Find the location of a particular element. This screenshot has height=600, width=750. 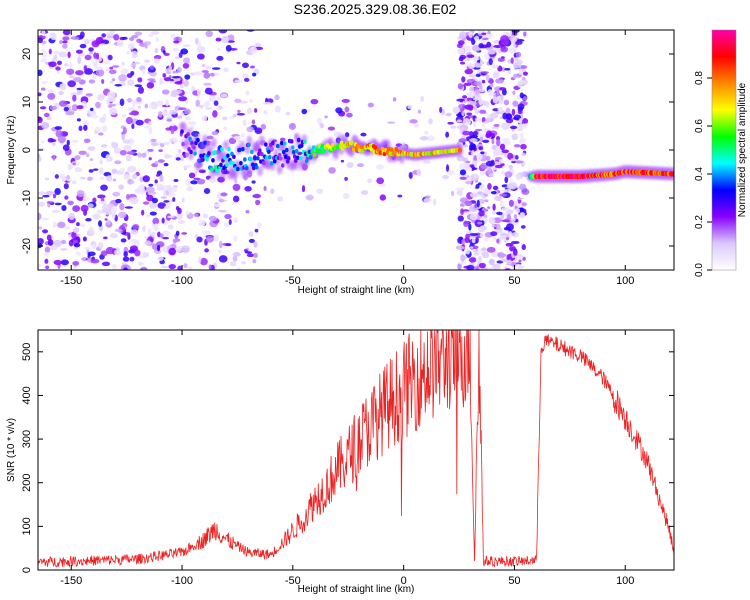

y-tick-label: 10 is located at coordinates (27, 102).